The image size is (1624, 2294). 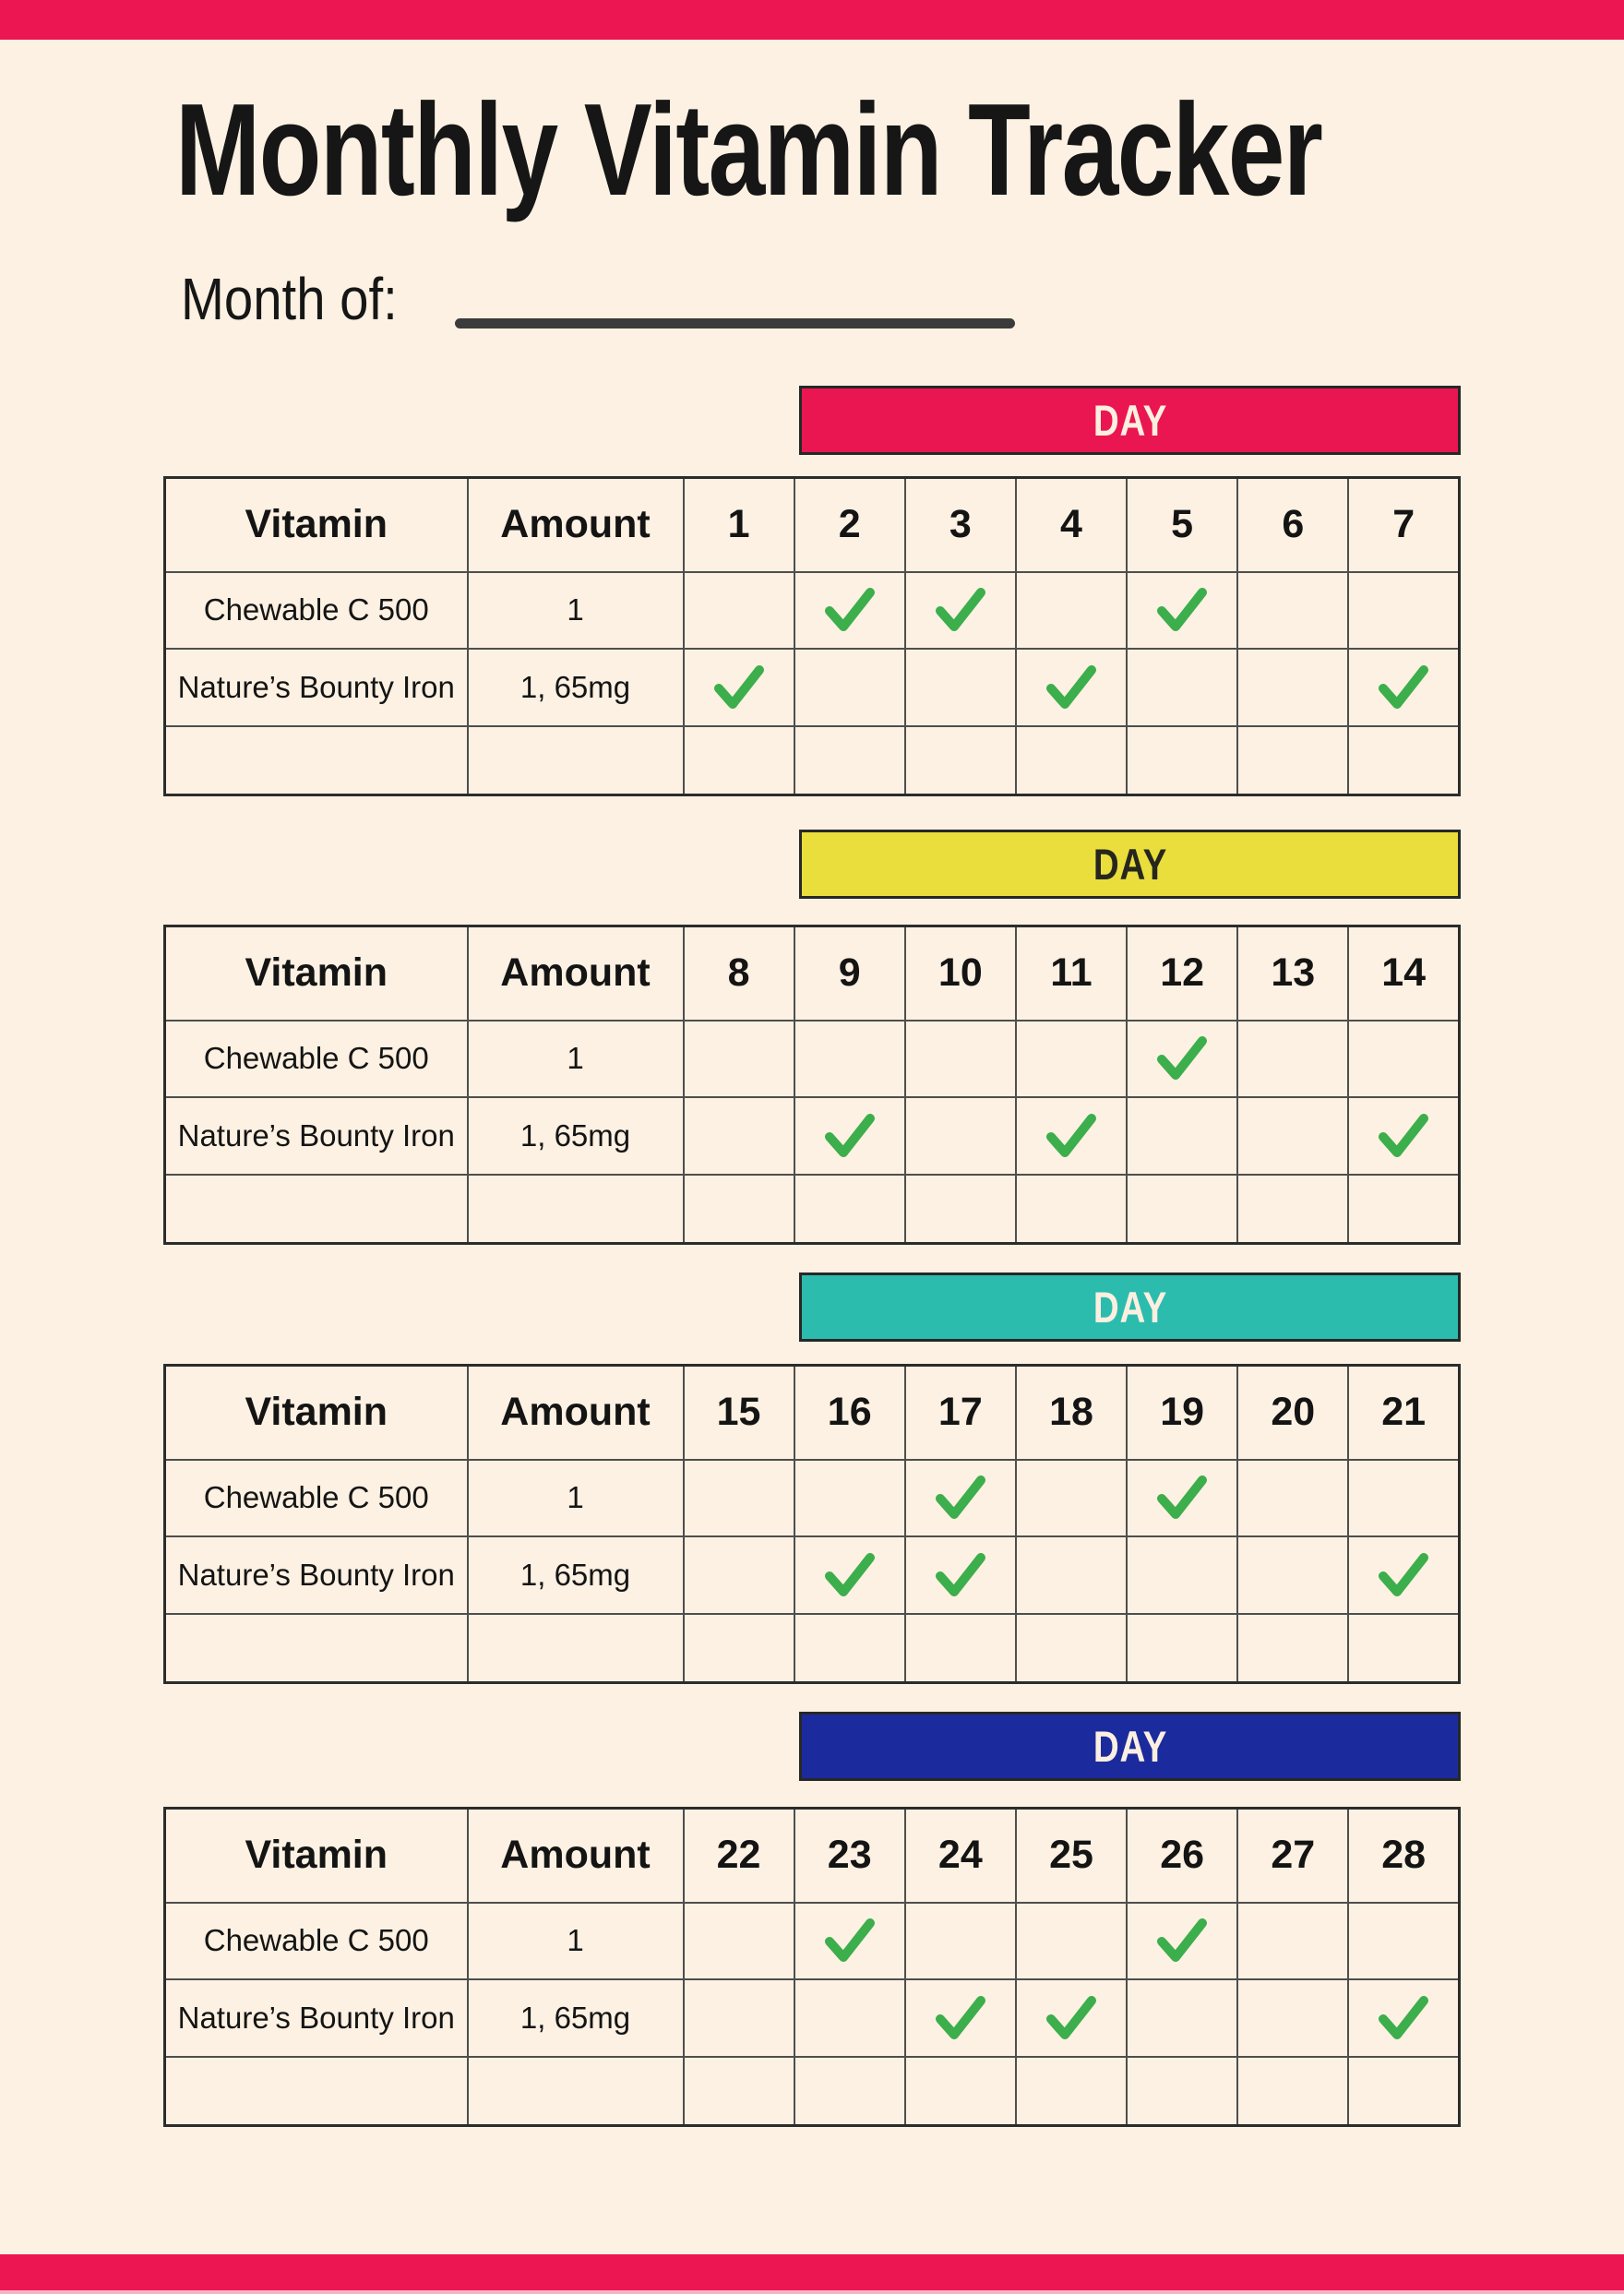 What do you see at coordinates (735, 323) in the screenshot?
I see `month-fill-in-line` at bounding box center [735, 323].